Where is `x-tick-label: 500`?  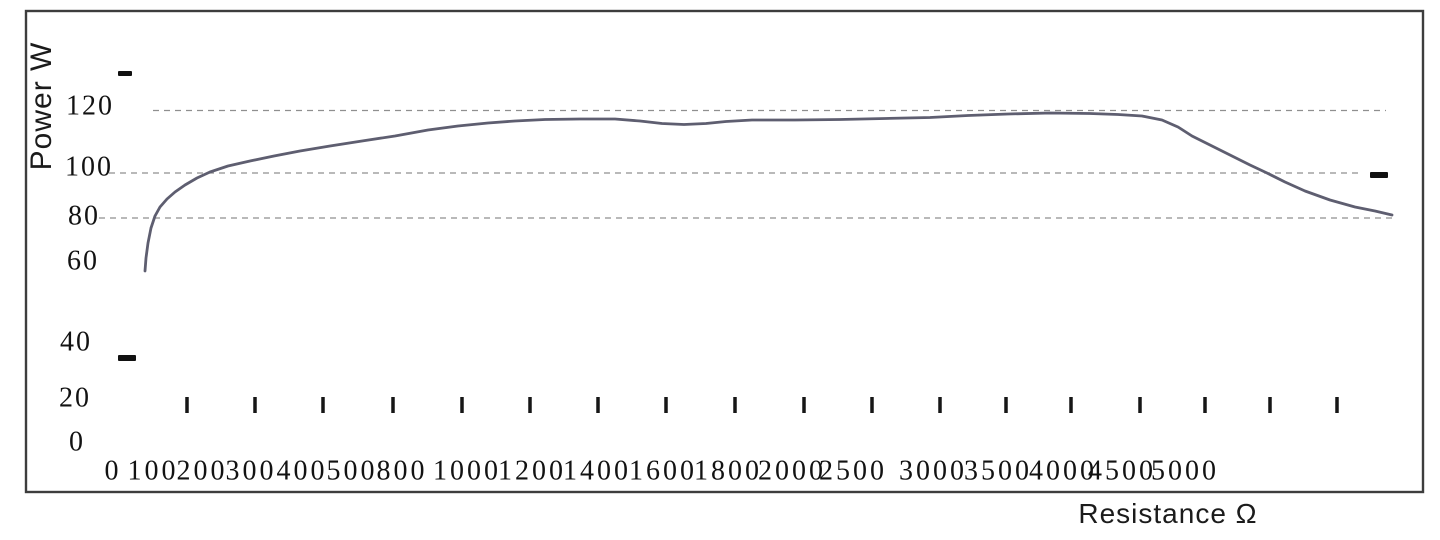
x-tick-label: 500 is located at coordinates (352, 471).